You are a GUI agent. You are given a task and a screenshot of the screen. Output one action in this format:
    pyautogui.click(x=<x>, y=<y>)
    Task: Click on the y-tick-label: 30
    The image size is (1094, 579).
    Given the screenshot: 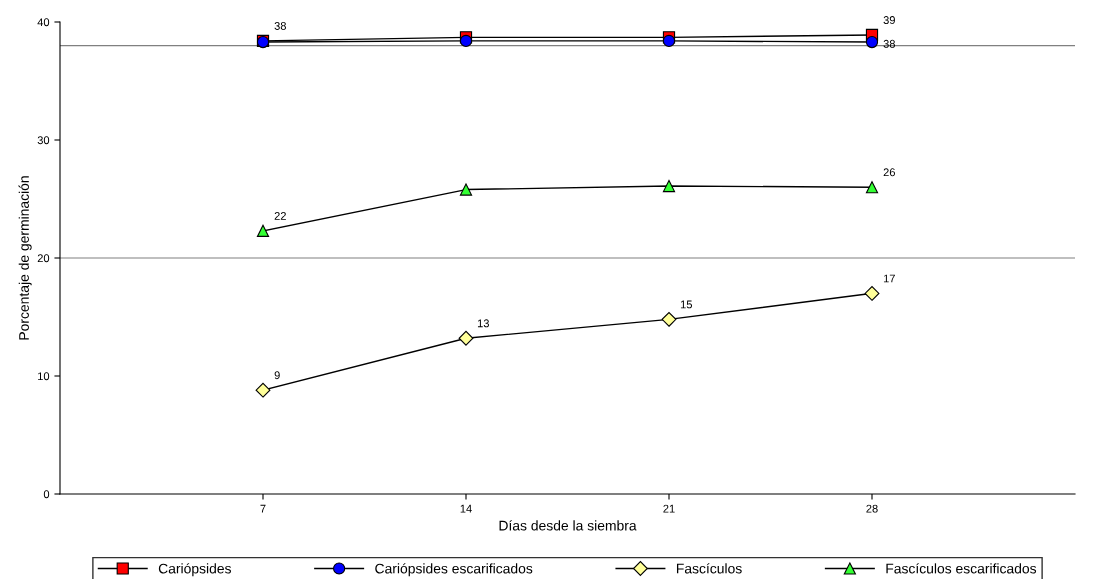 What is the action you would take?
    pyautogui.click(x=43, y=140)
    